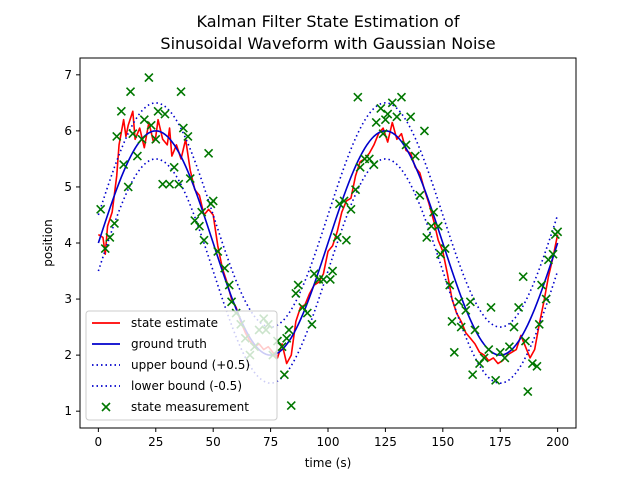 This screenshot has height=480, width=640. Describe the element at coordinates (500, 442) in the screenshot. I see `x-tick-label-175: 175` at that location.